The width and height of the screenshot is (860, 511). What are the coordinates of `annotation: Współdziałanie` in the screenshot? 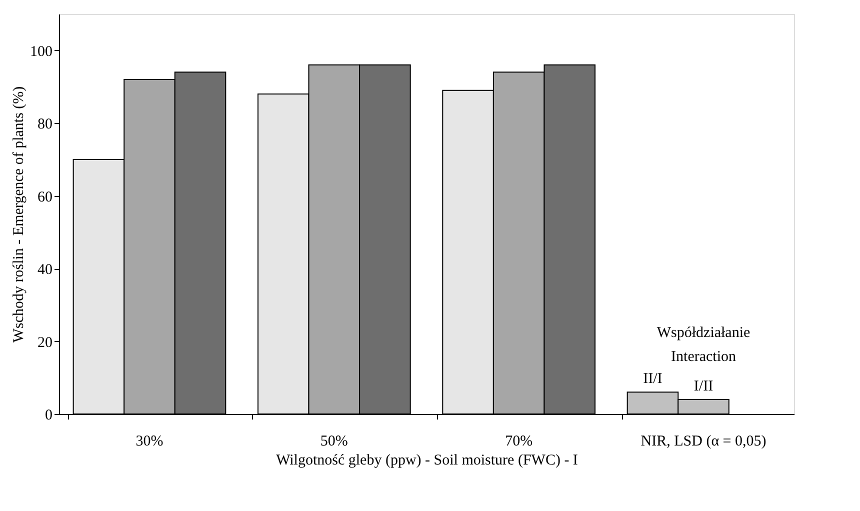 It's located at (703, 333).